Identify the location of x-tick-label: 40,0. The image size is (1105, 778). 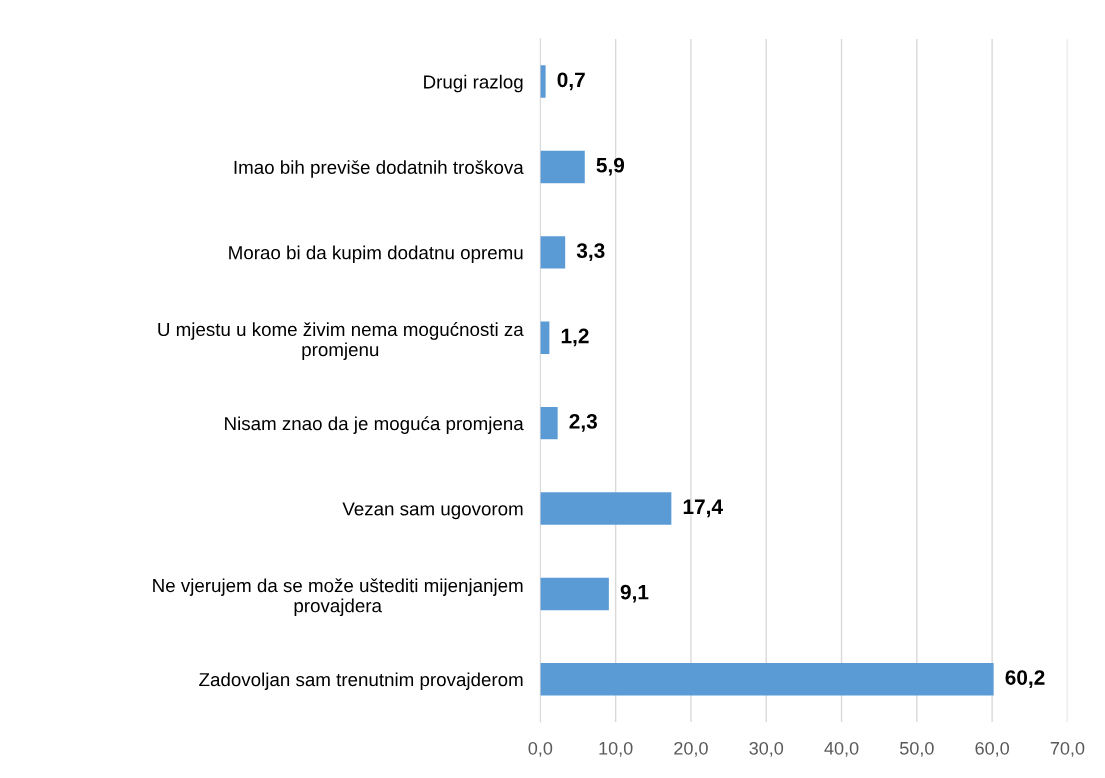
(841, 749).